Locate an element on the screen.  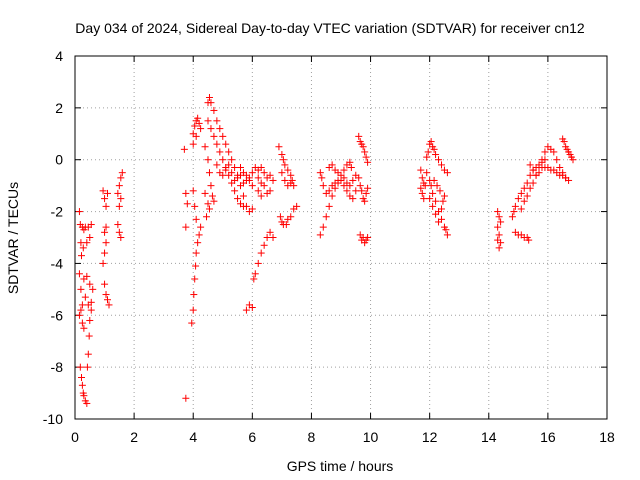
x-tick-label: 14 is located at coordinates (489, 437).